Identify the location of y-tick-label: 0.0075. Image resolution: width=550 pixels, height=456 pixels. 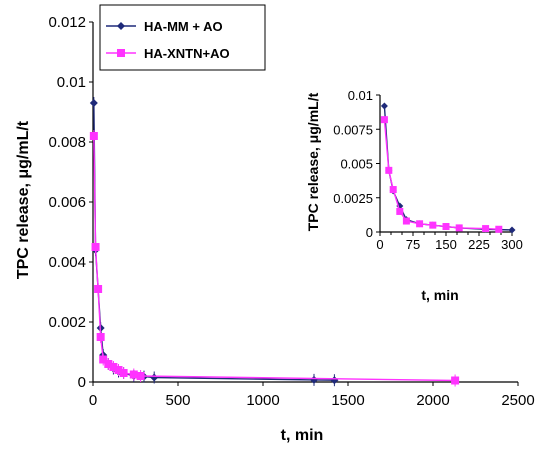
(353, 129).